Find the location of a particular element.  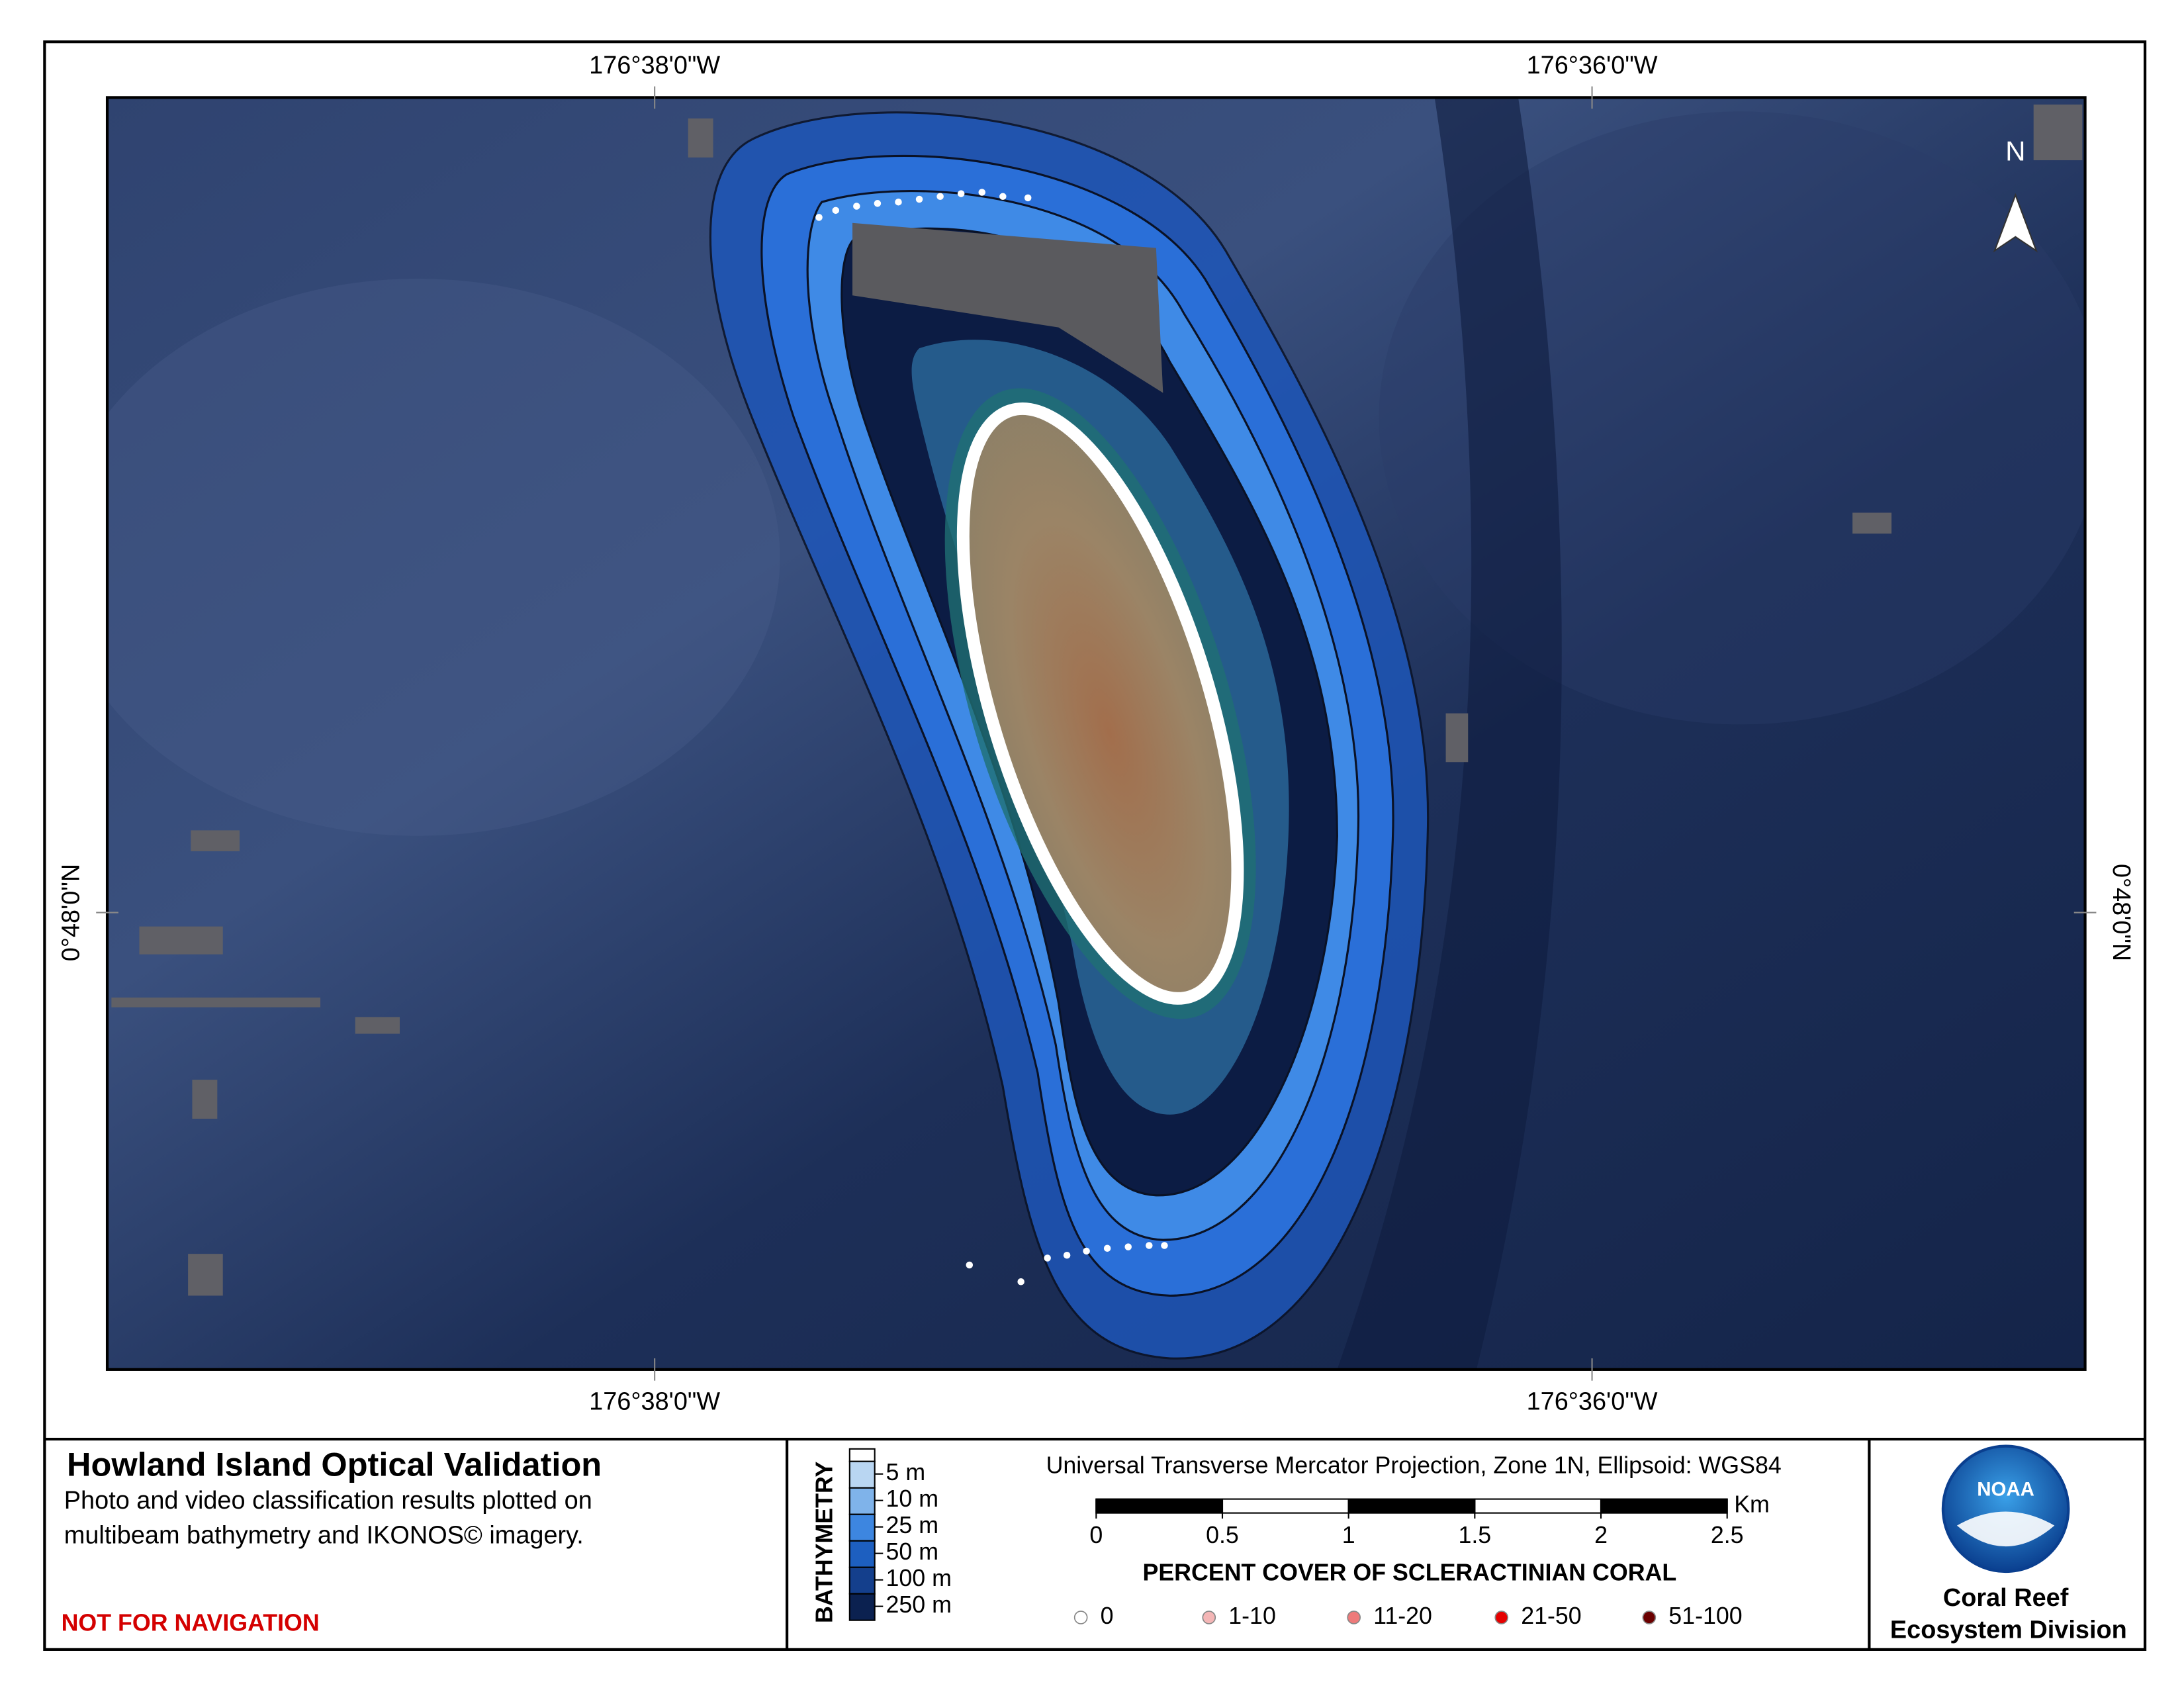

bathy-label: 10 m is located at coordinates (913, 1498).